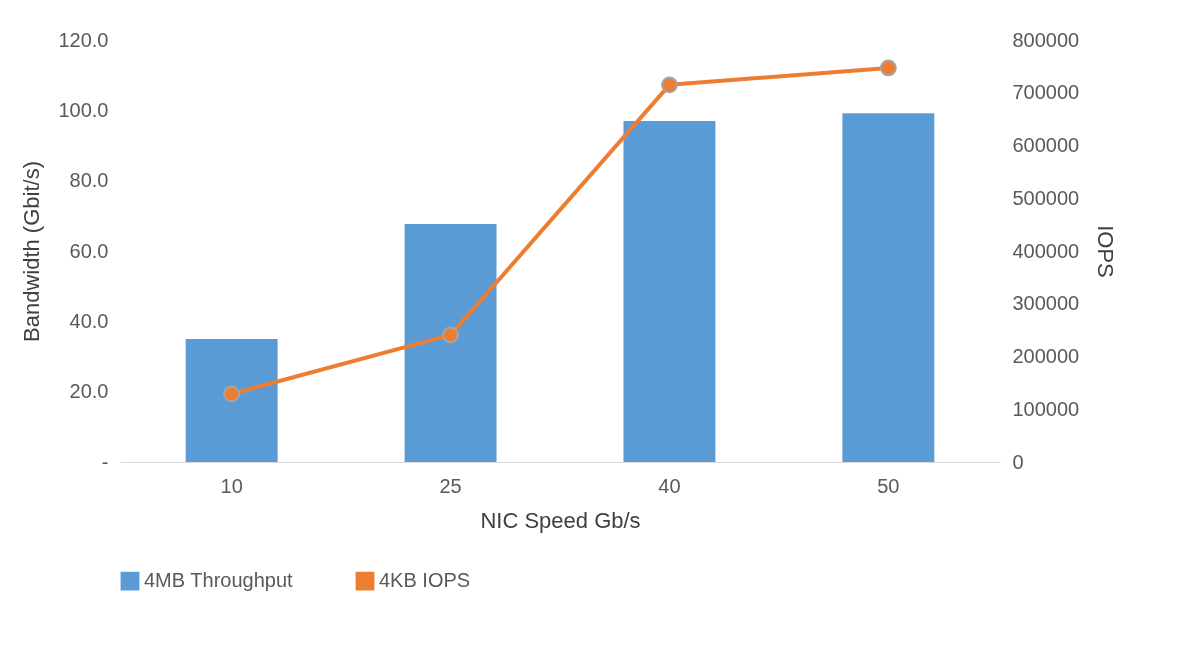 The width and height of the screenshot is (1194, 667). What do you see at coordinates (1046, 197) in the screenshot?
I see `y2-tick-label: 500000` at bounding box center [1046, 197].